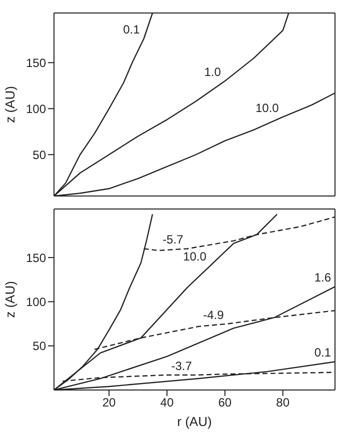  Describe the element at coordinates (225, 403) in the screenshot. I see `x-tick-label: 60` at that location.